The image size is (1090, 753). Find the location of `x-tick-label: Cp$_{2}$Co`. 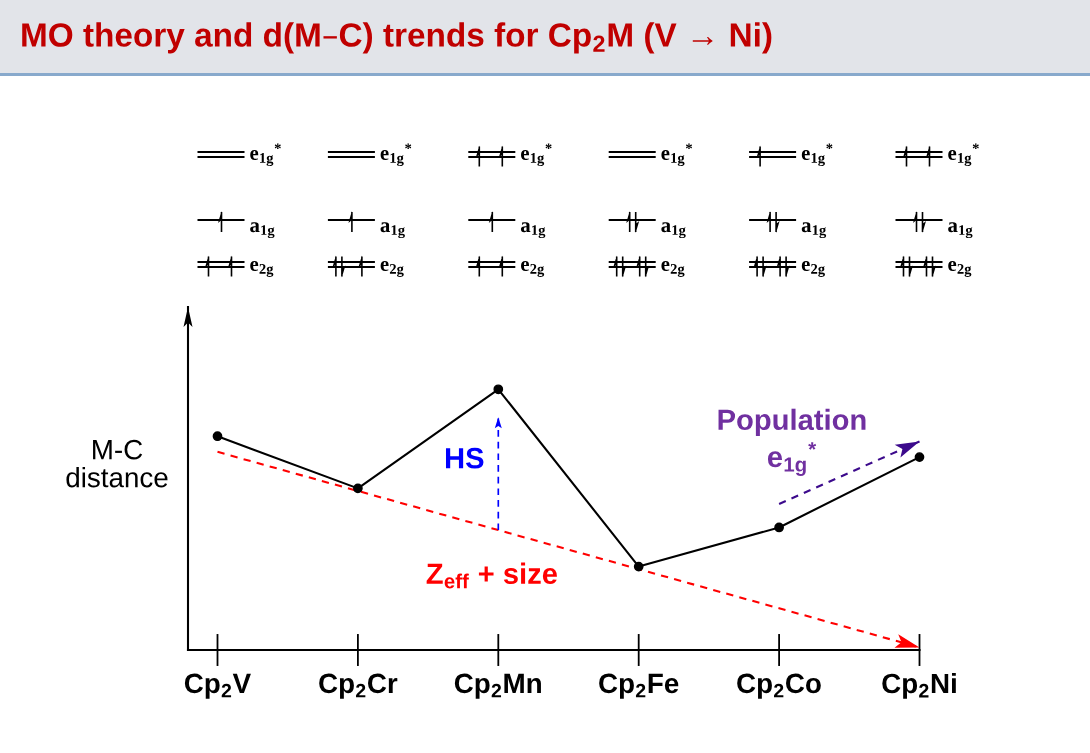

x-tick-label: Cp$_{2}$Co is located at coordinates (779, 686).